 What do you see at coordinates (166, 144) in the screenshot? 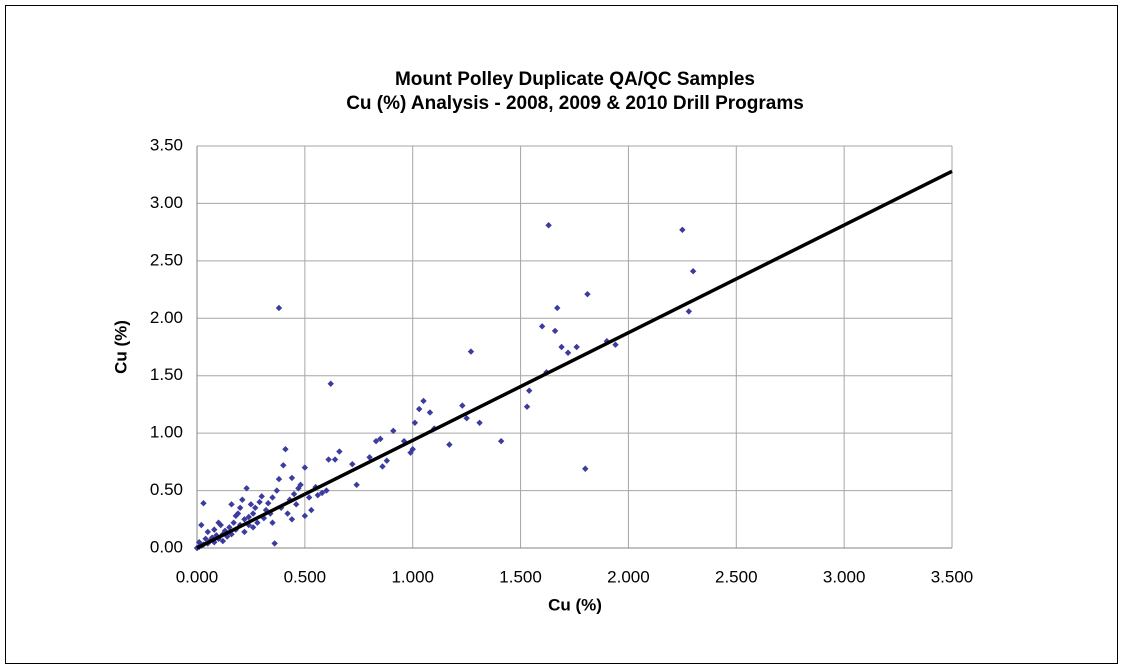
I see `y-tick-label: 3.50` at bounding box center [166, 144].